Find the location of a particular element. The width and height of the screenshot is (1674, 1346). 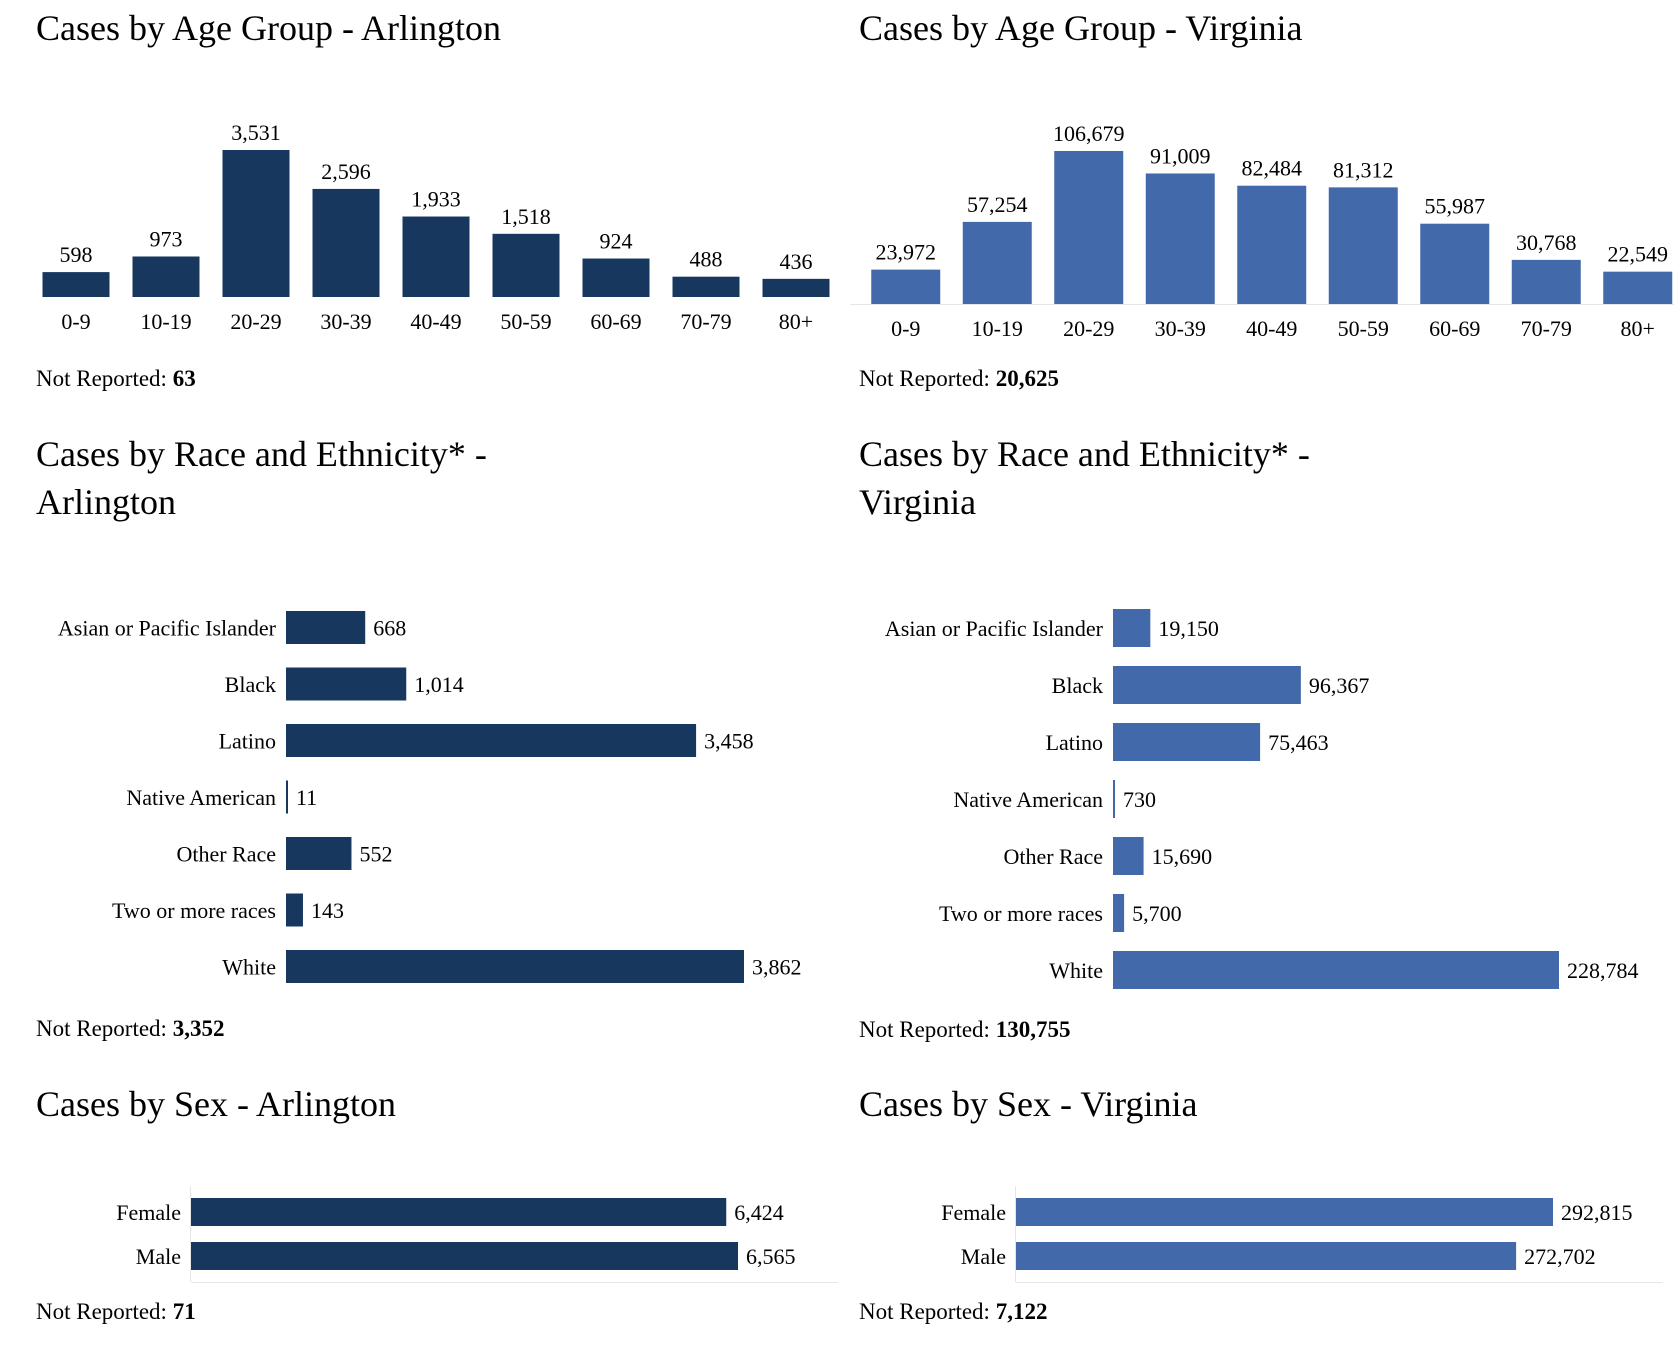

data-label: 30,768 is located at coordinates (1546, 242).